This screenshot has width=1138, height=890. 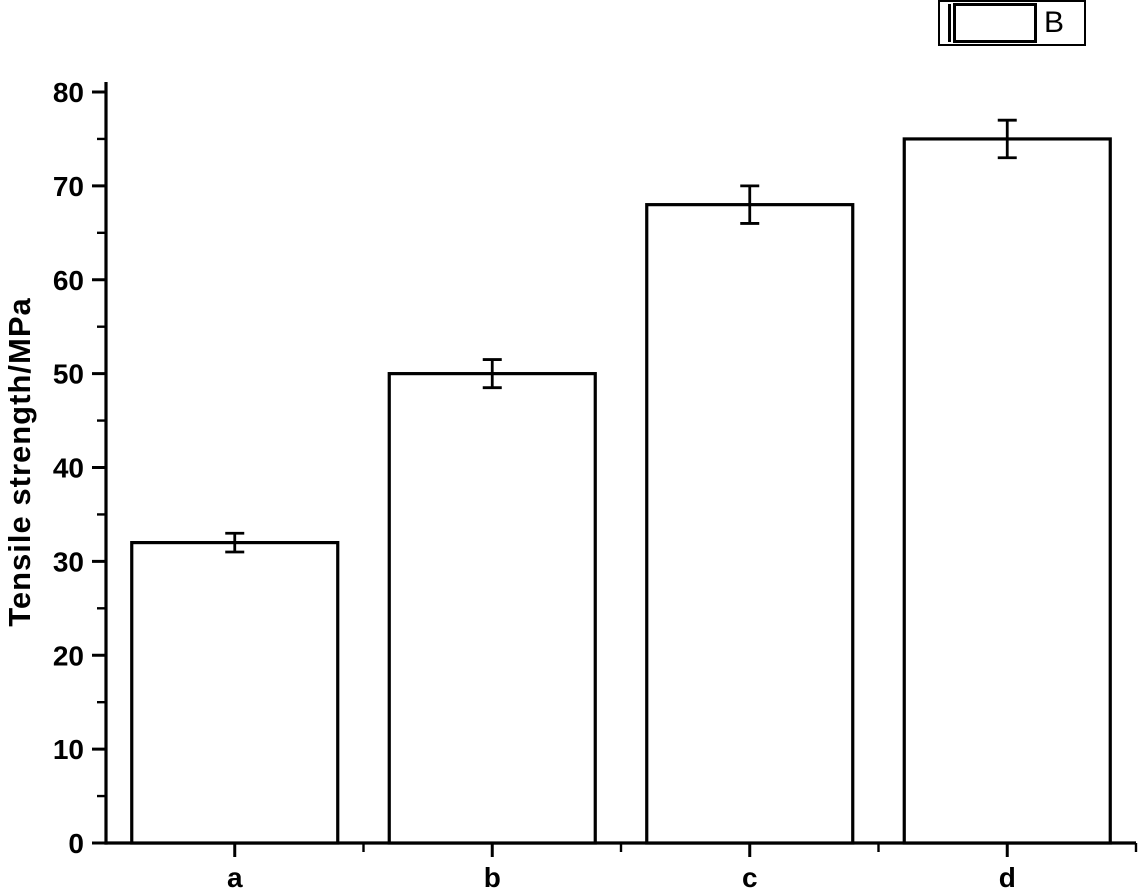 I want to click on bar-a, so click(x=235, y=692).